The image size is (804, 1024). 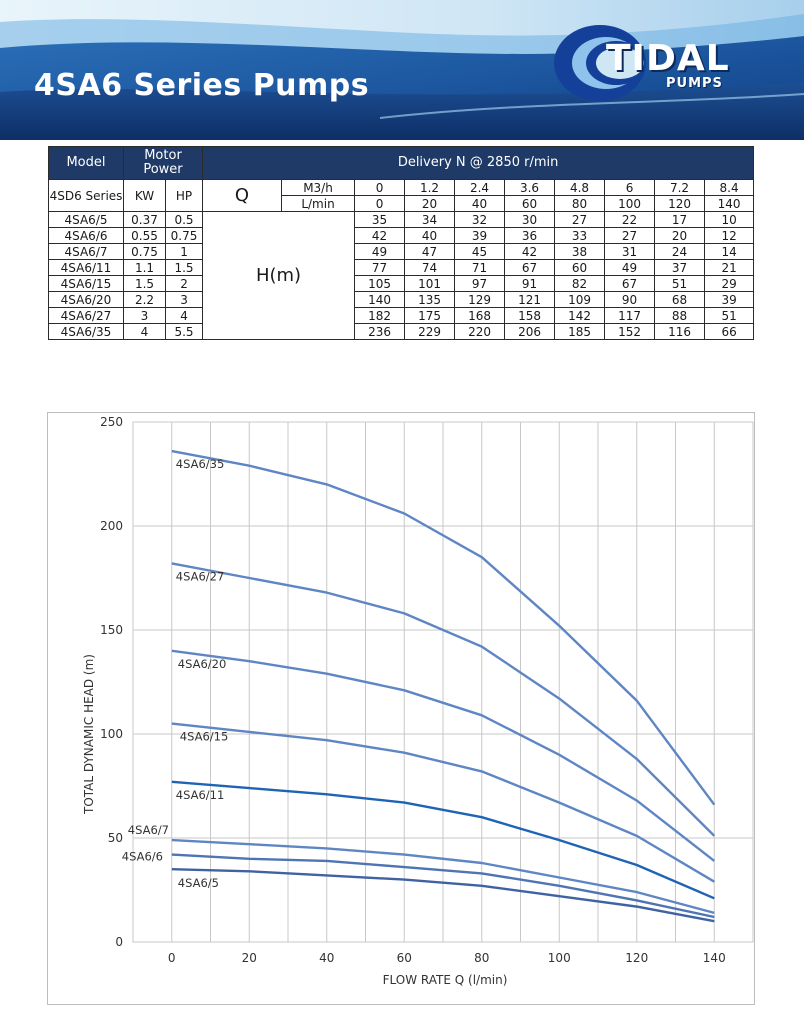 What do you see at coordinates (380, 187) in the screenshot?
I see `q-m3h-cell: 0` at bounding box center [380, 187].